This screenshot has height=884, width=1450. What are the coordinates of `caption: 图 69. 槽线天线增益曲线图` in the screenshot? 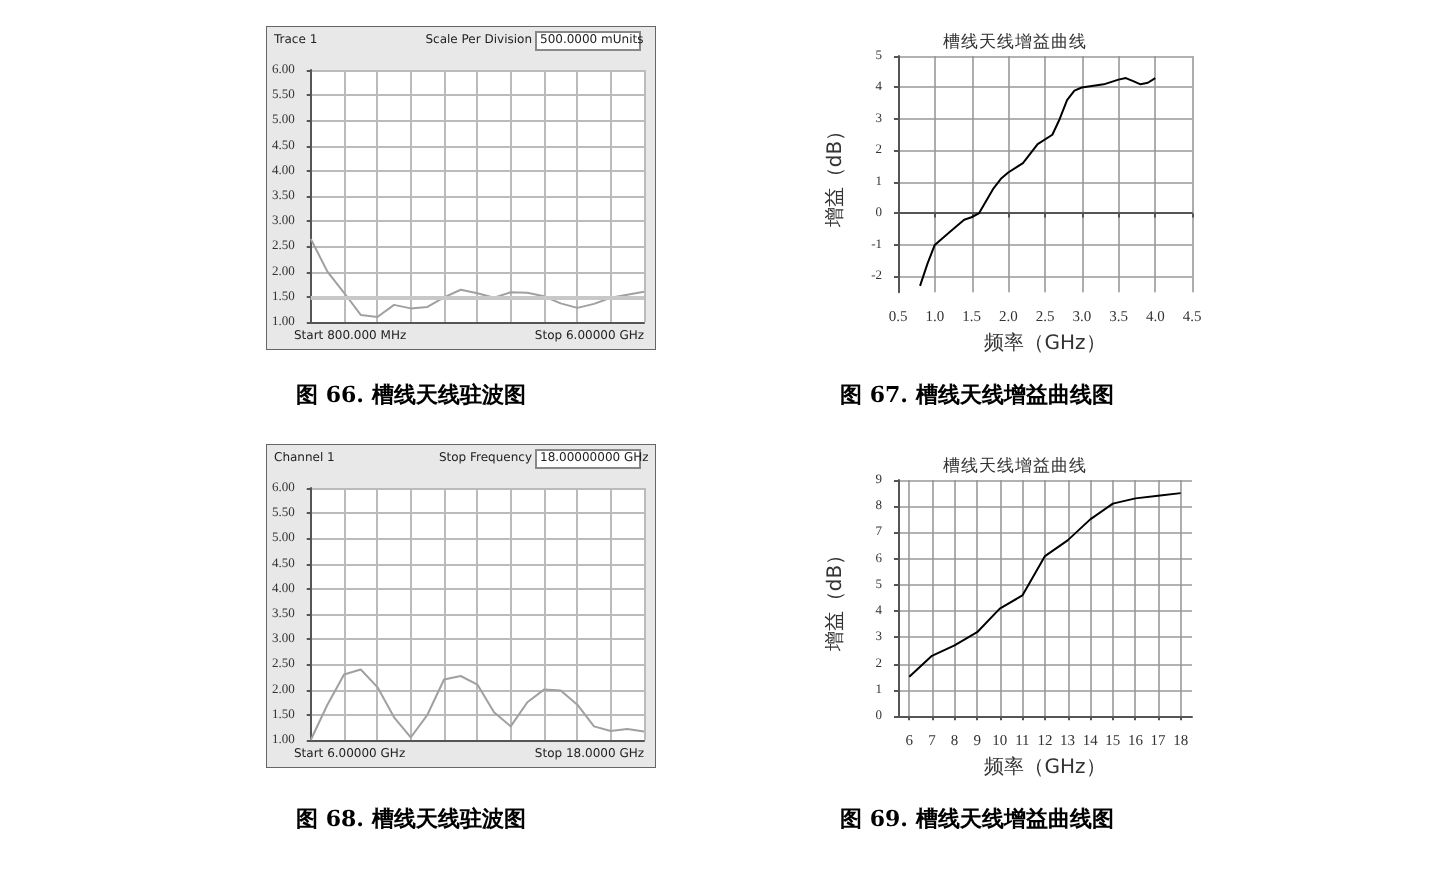 It's located at (977, 819).